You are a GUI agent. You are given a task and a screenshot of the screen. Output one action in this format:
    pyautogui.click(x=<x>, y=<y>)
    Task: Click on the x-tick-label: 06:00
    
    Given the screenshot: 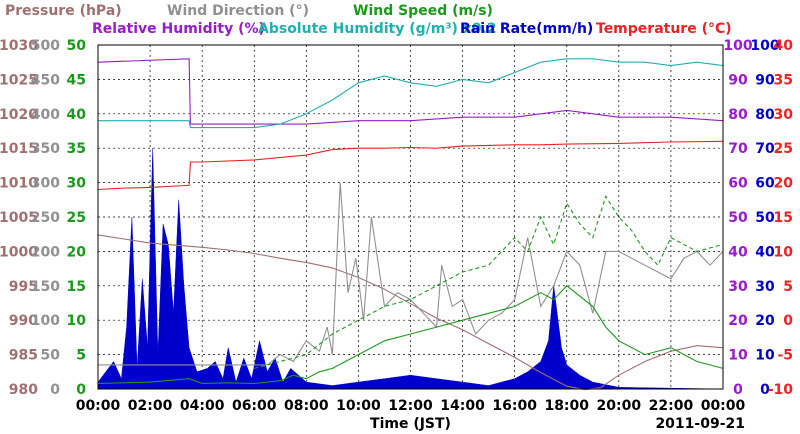 What is the action you would take?
    pyautogui.click(x=254, y=406)
    